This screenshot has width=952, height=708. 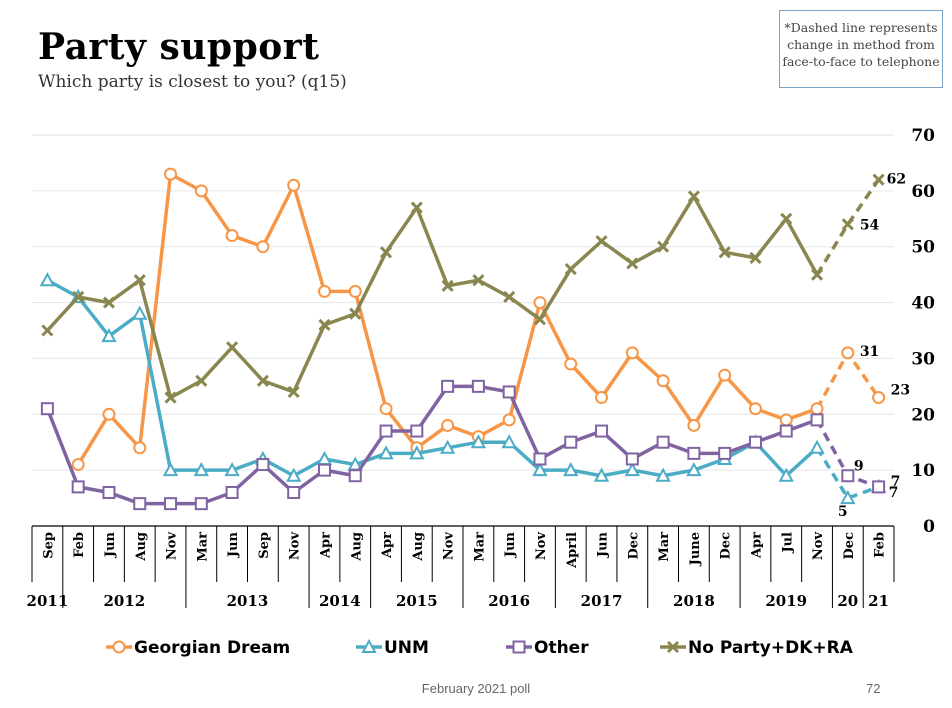 I want to click on chart-title: Party support, so click(x=179, y=47).